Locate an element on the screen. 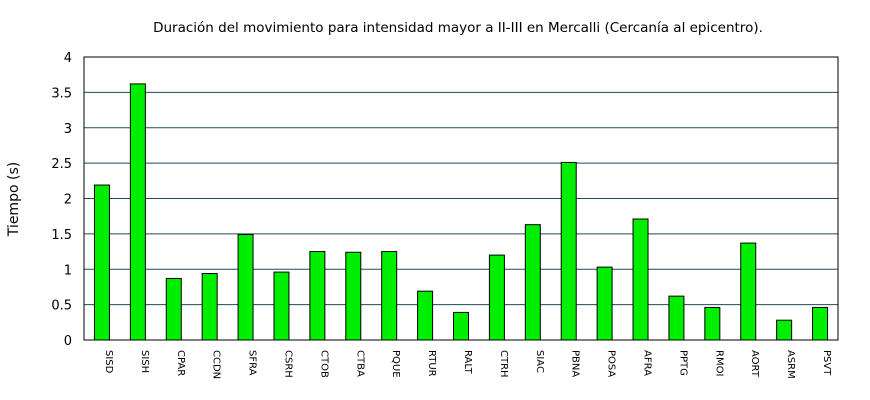 The width and height of the screenshot is (870, 400). x-tick-label: CTBA is located at coordinates (359, 363).